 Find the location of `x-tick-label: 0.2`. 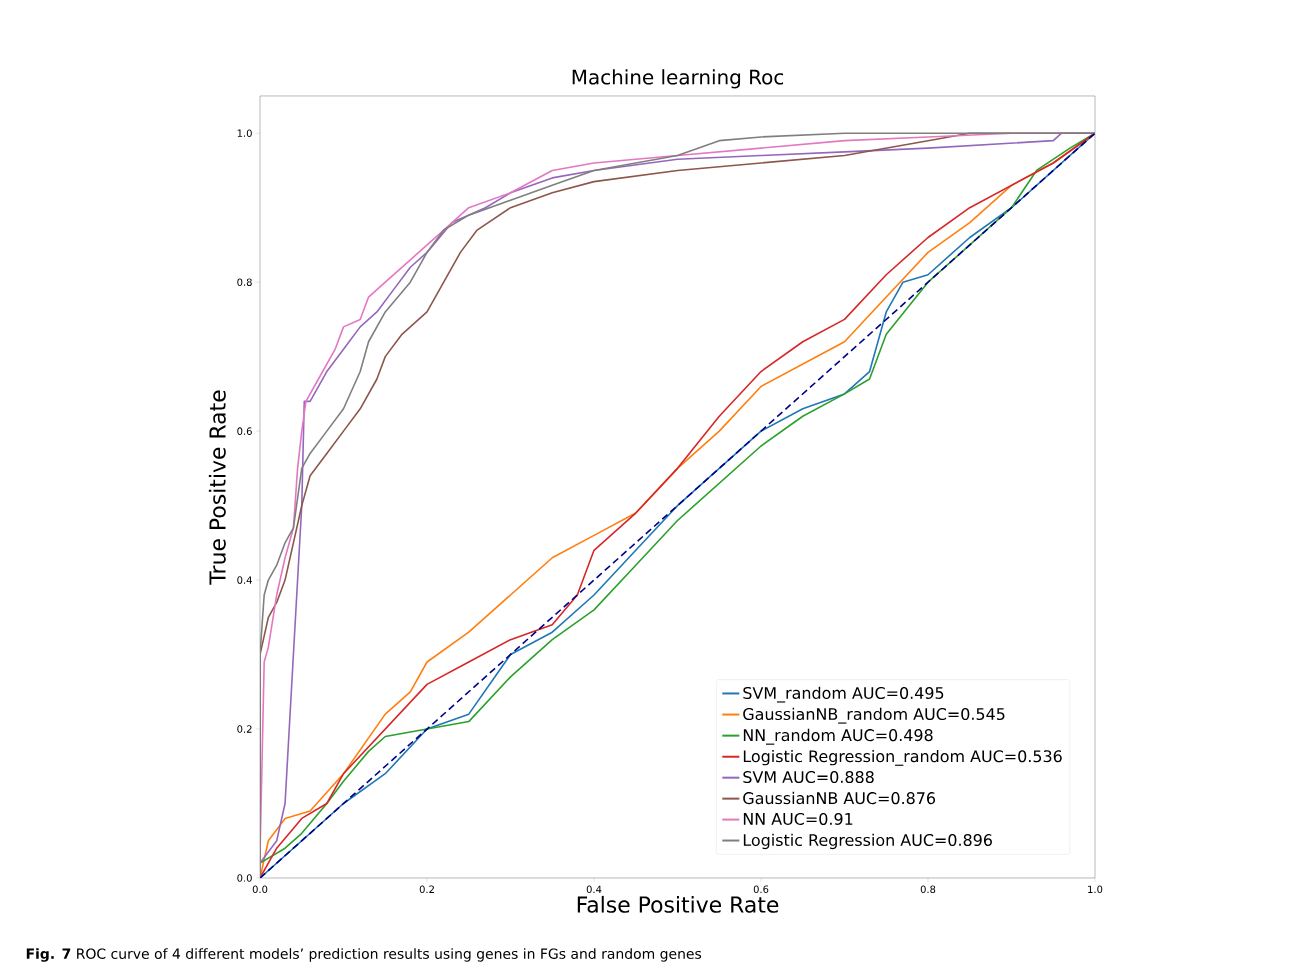

x-tick-label: 0.2 is located at coordinates (426, 889).